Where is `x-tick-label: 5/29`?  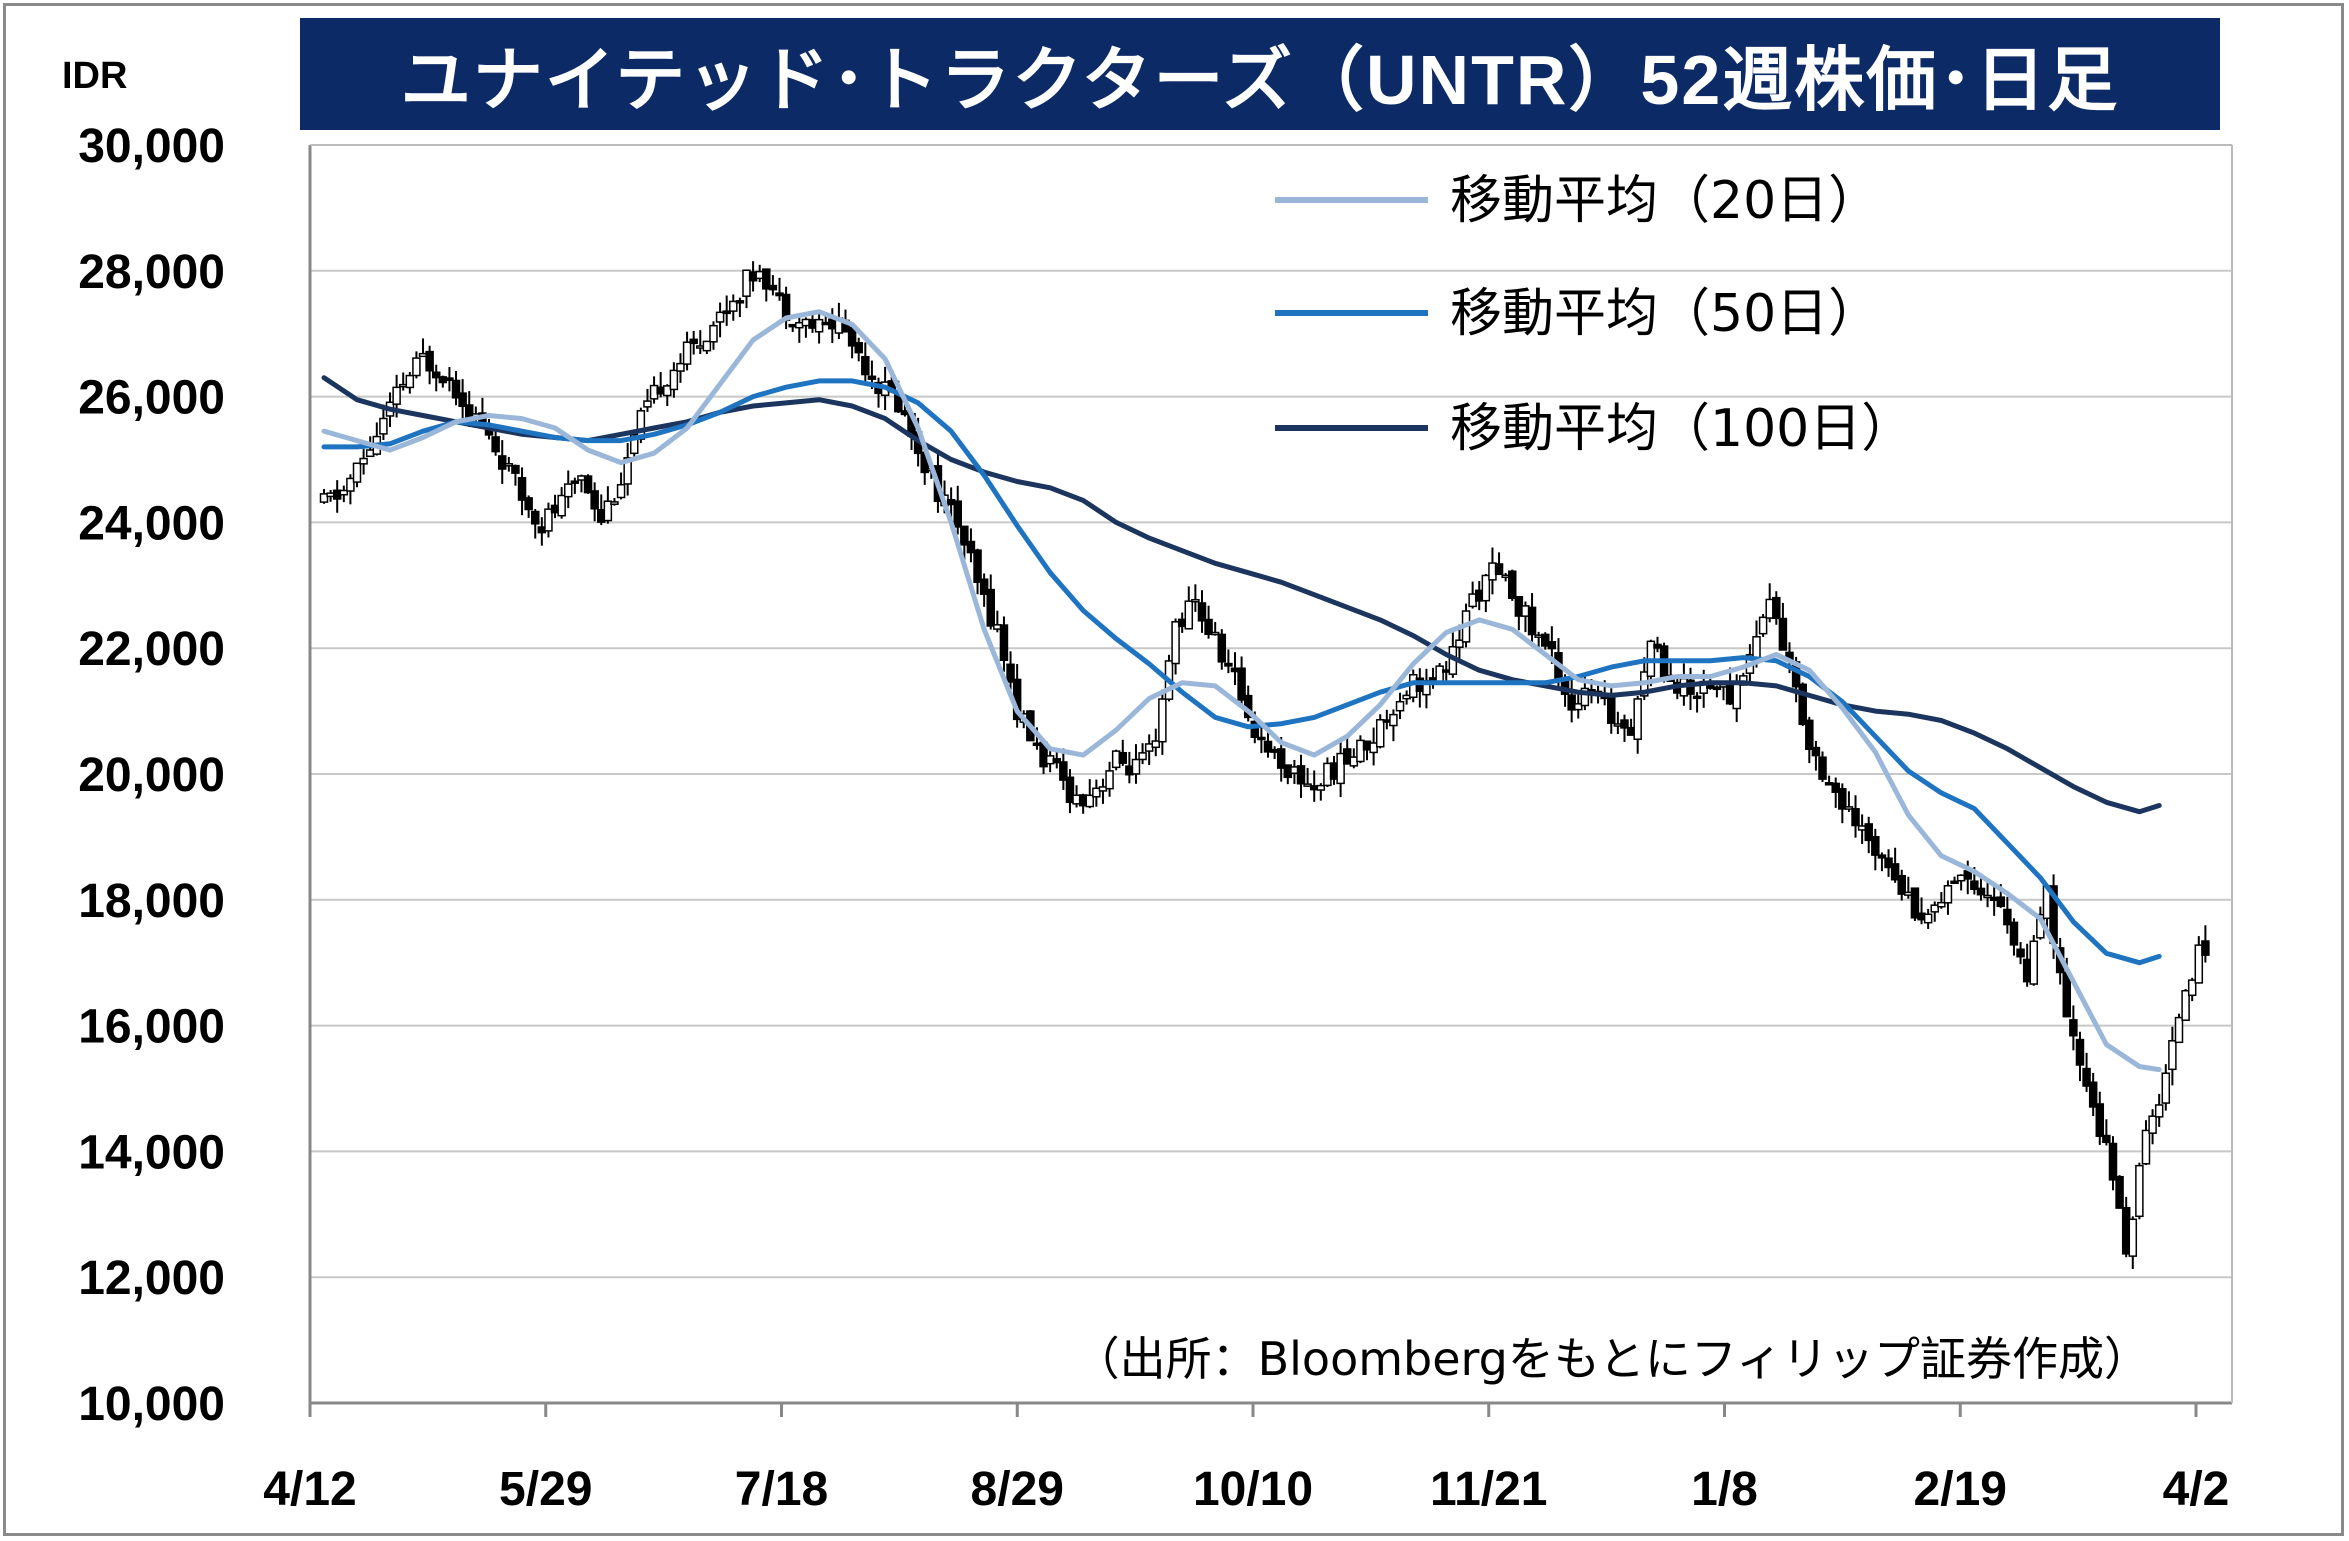
x-tick-label: 5/29 is located at coordinates (545, 1489).